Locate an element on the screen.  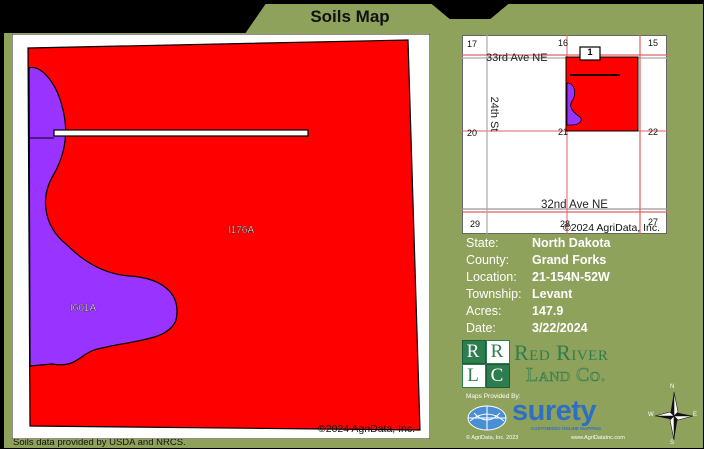
red-river-land-co-logo: R R L C Red River Land Co. is located at coordinates (552, 364).